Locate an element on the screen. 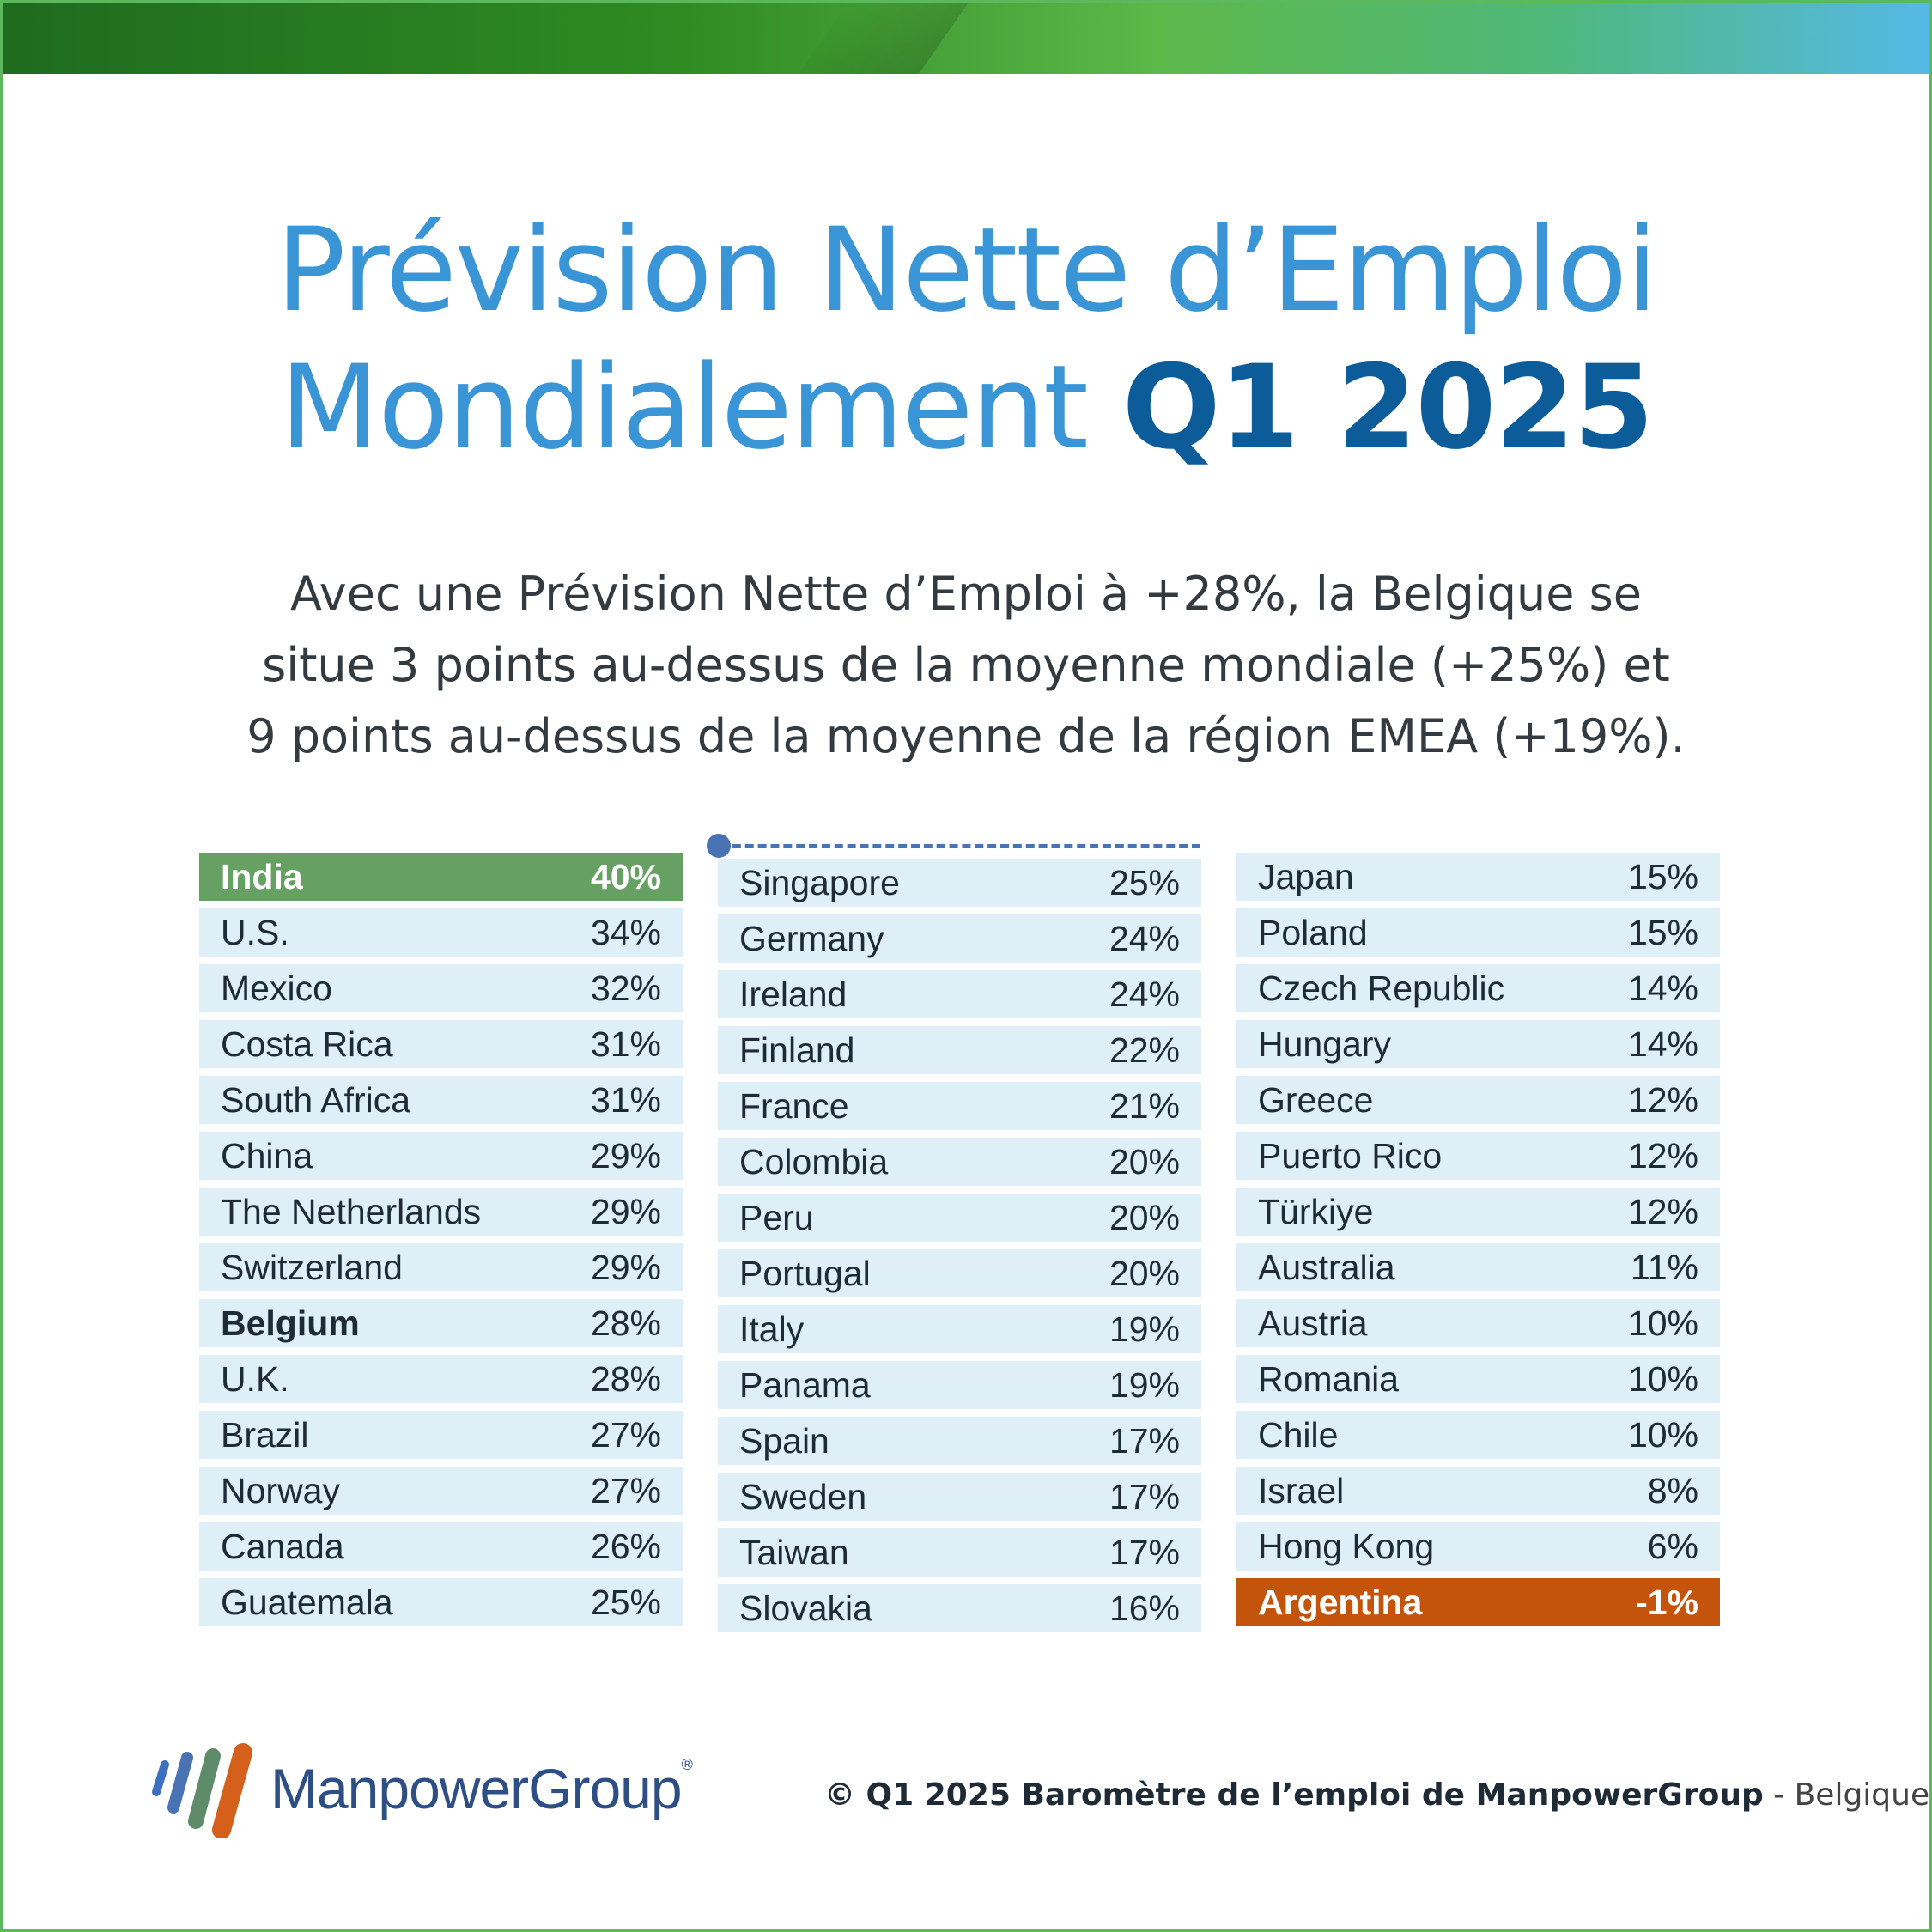 The height and width of the screenshot is (1932, 1932). ranking-row: Taiwan 17% is located at coordinates (959, 1553).